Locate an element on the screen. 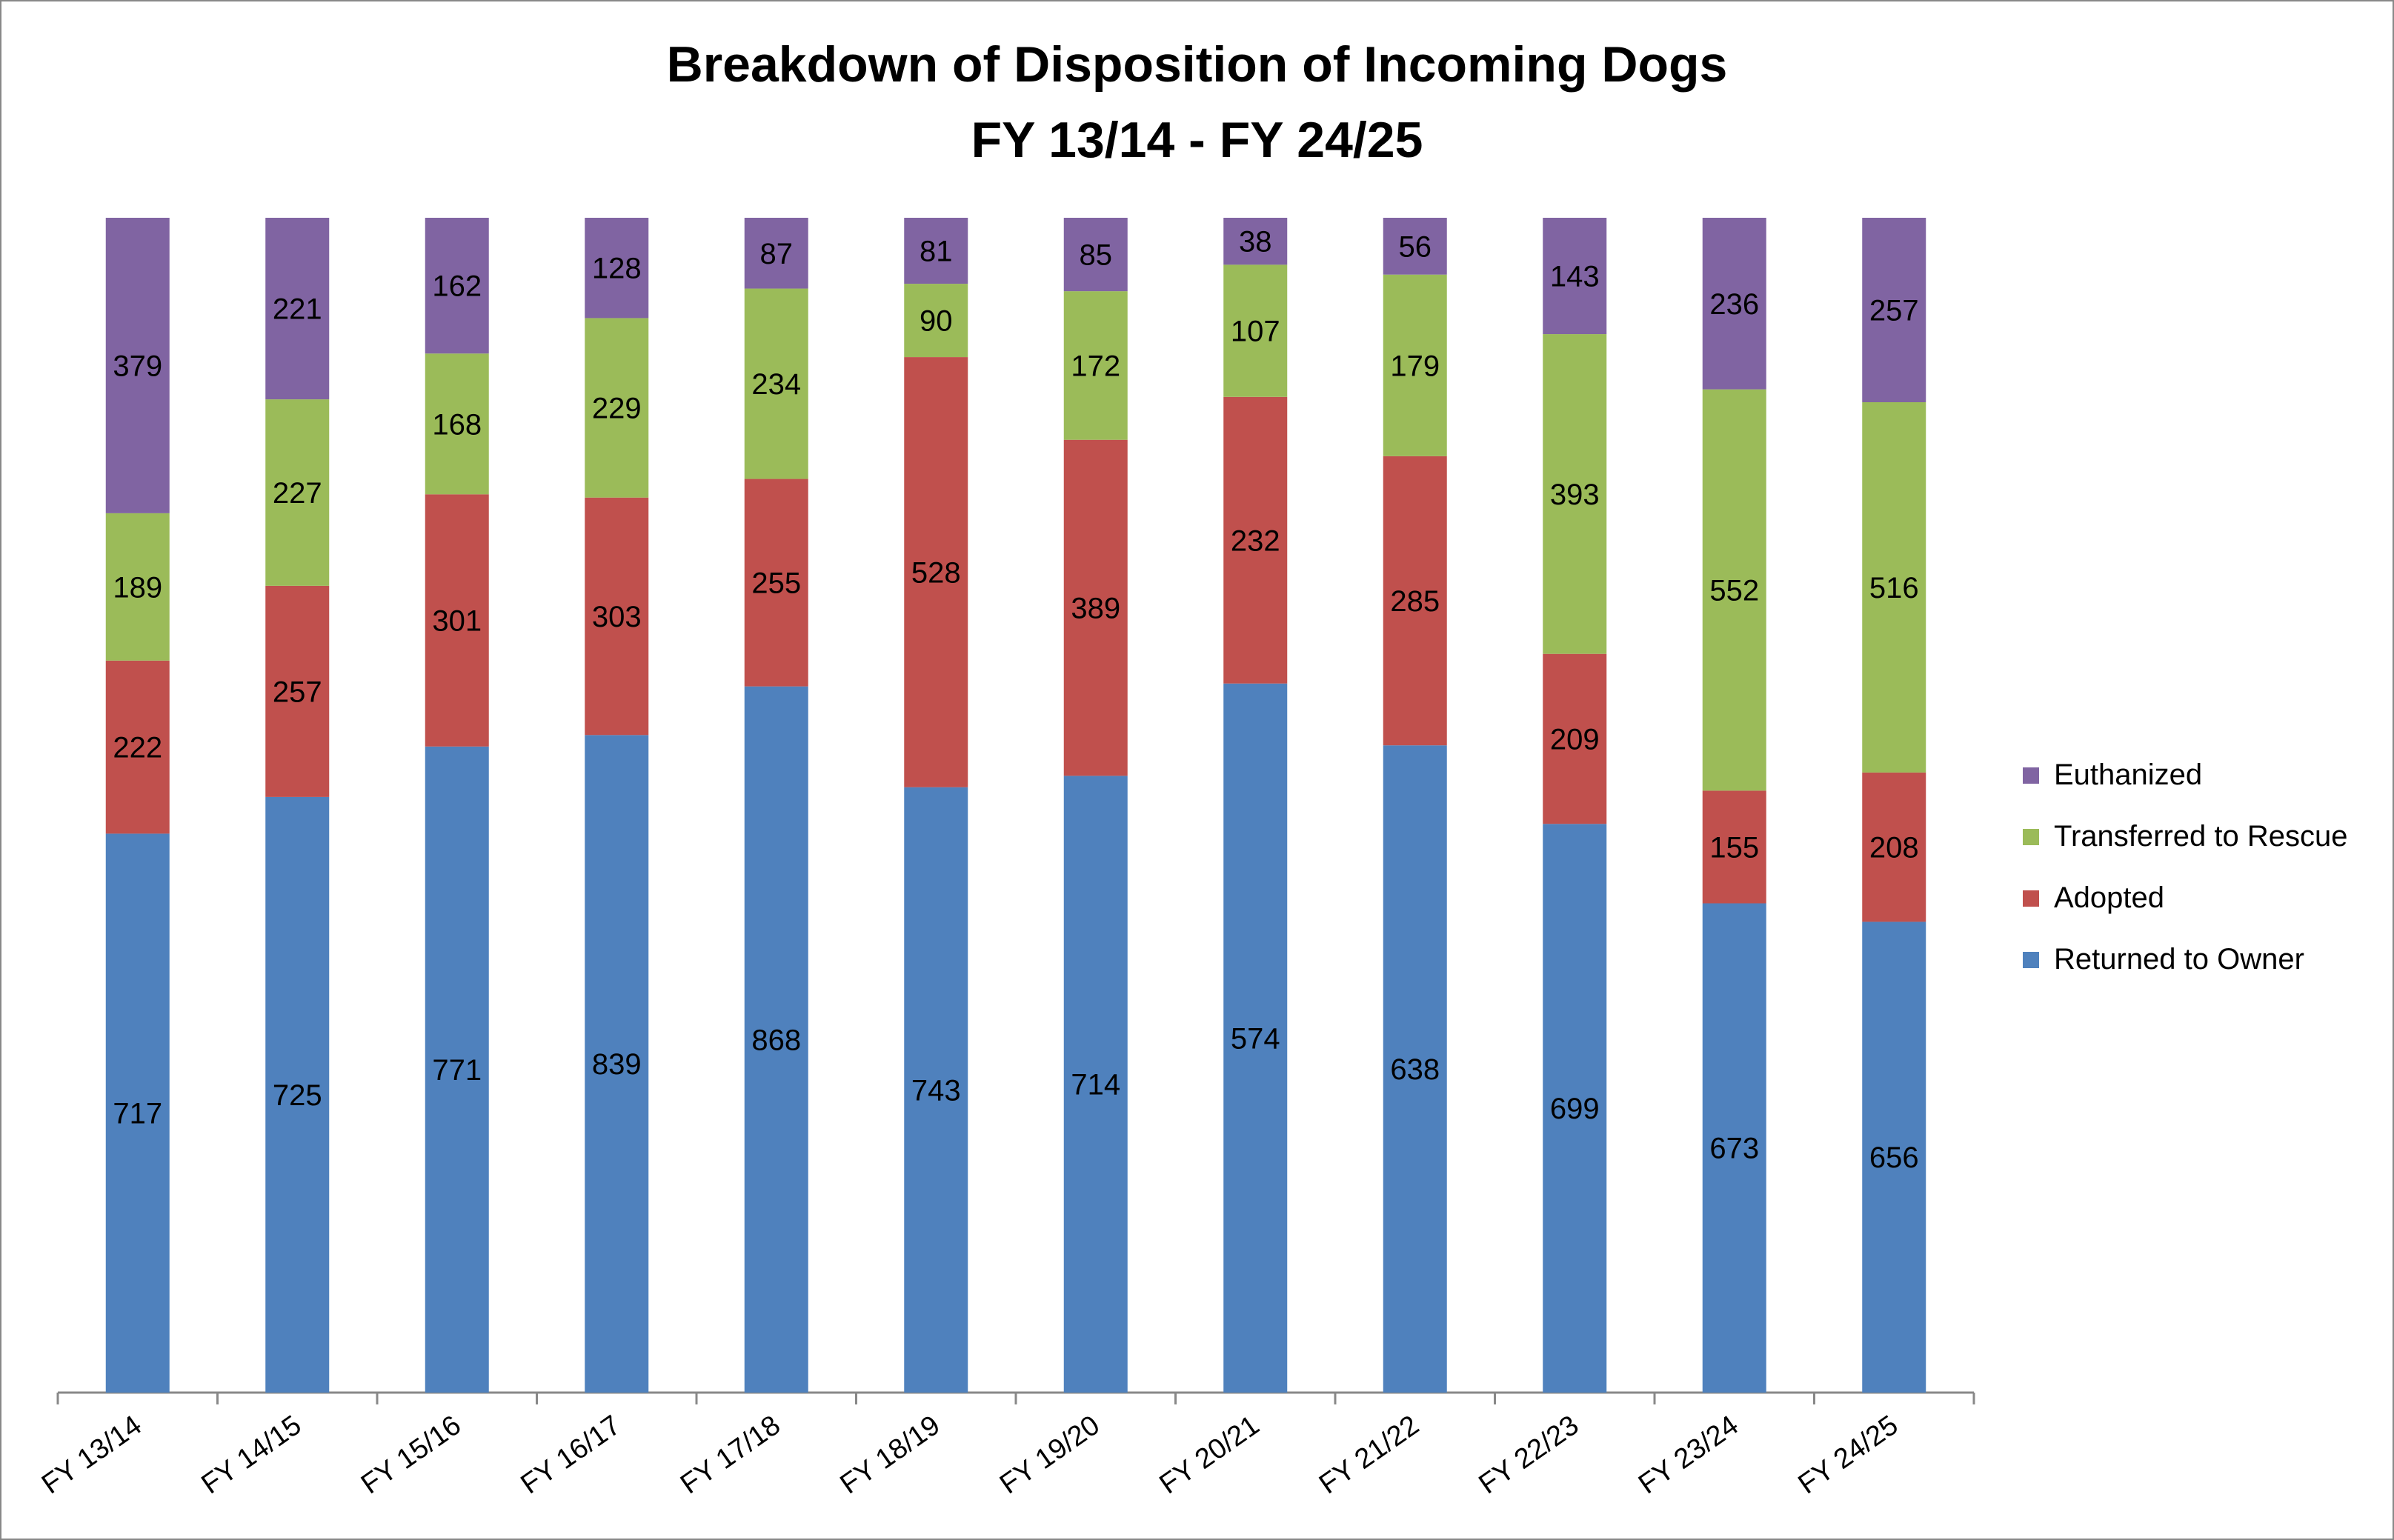 This screenshot has width=2394, height=1540. data-label: 638 is located at coordinates (1415, 1069).